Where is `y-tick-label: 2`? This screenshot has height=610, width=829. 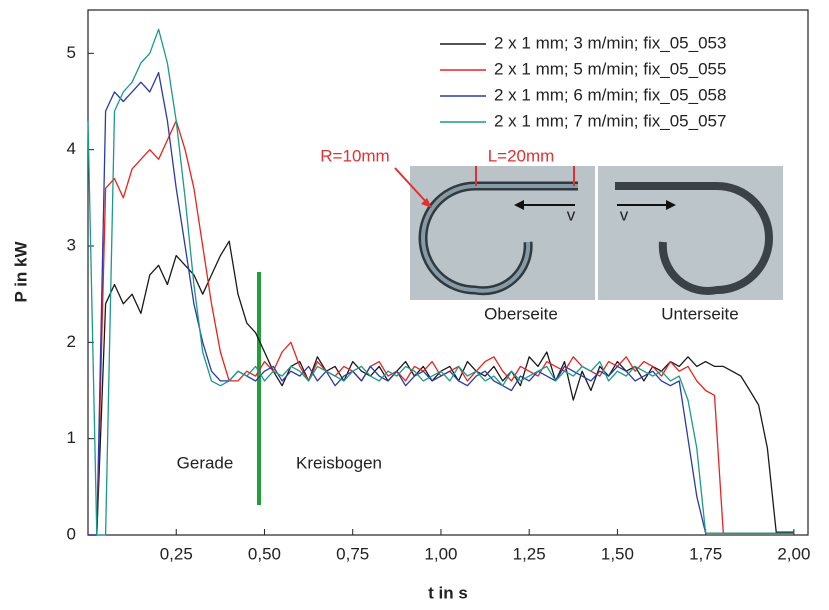 y-tick-label: 2 is located at coordinates (71, 341).